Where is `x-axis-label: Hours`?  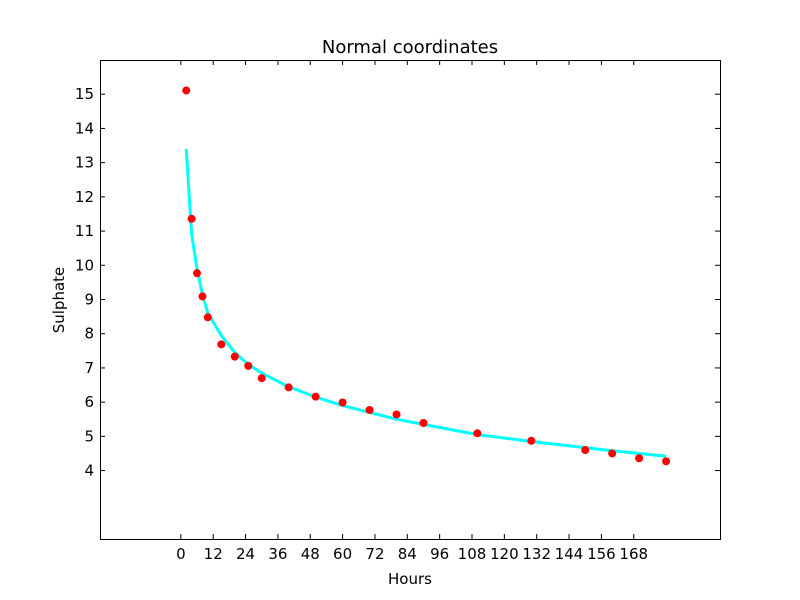 x-axis-label: Hours is located at coordinates (410, 579).